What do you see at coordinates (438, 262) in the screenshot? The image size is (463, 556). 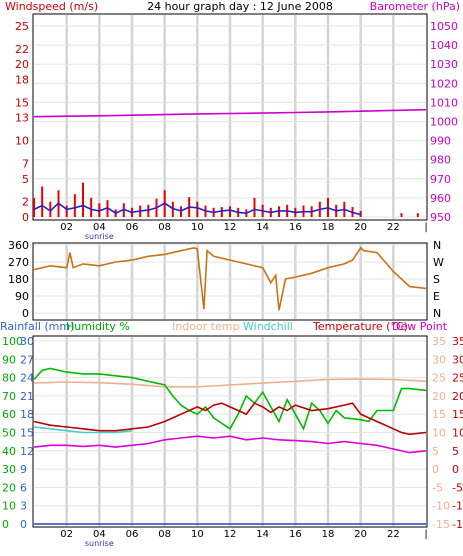 I see `compass-tick-label: W` at bounding box center [438, 262].